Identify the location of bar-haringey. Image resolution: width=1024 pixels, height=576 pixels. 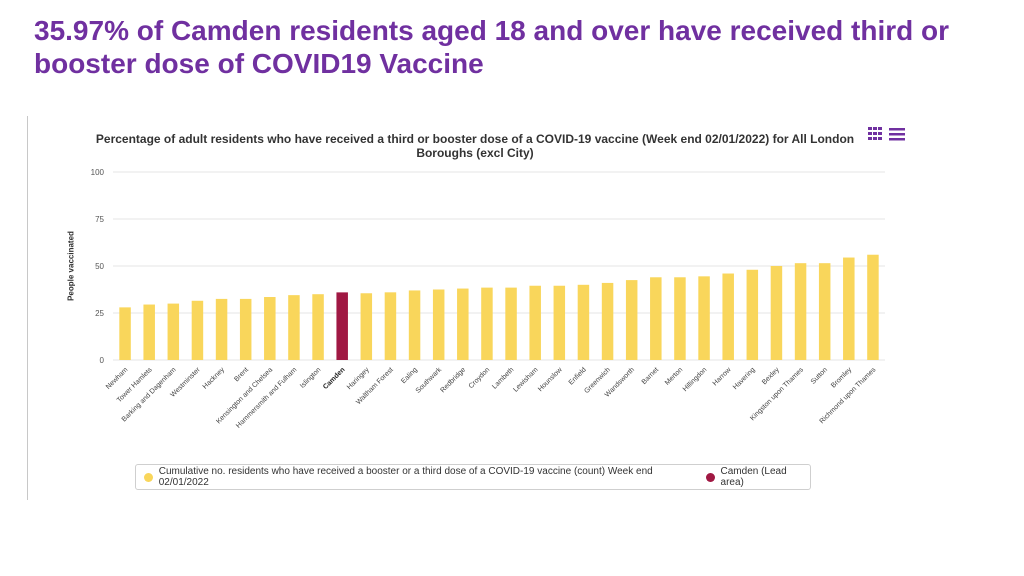
(366, 326).